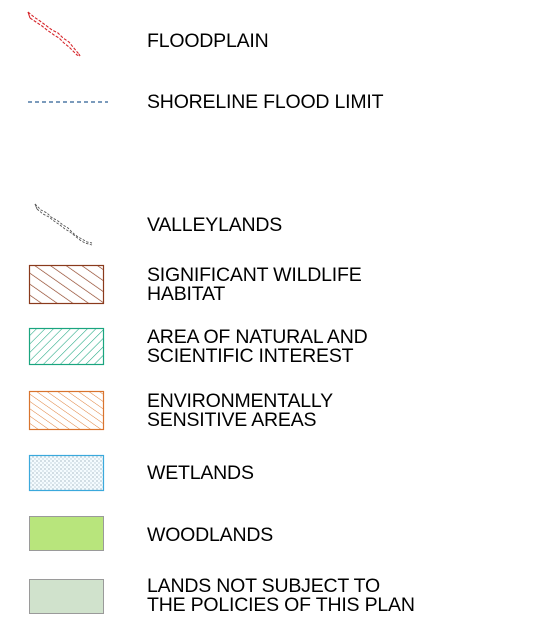 Image resolution: width=540 pixels, height=635 pixels. What do you see at coordinates (215, 225) in the screenshot?
I see `valleylands-label: VALLEYLANDS` at bounding box center [215, 225].